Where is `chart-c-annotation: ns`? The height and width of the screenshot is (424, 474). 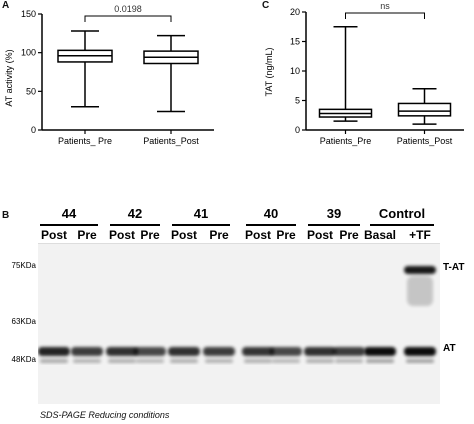
chart-c-annotation: ns is located at coordinates (385, 6).